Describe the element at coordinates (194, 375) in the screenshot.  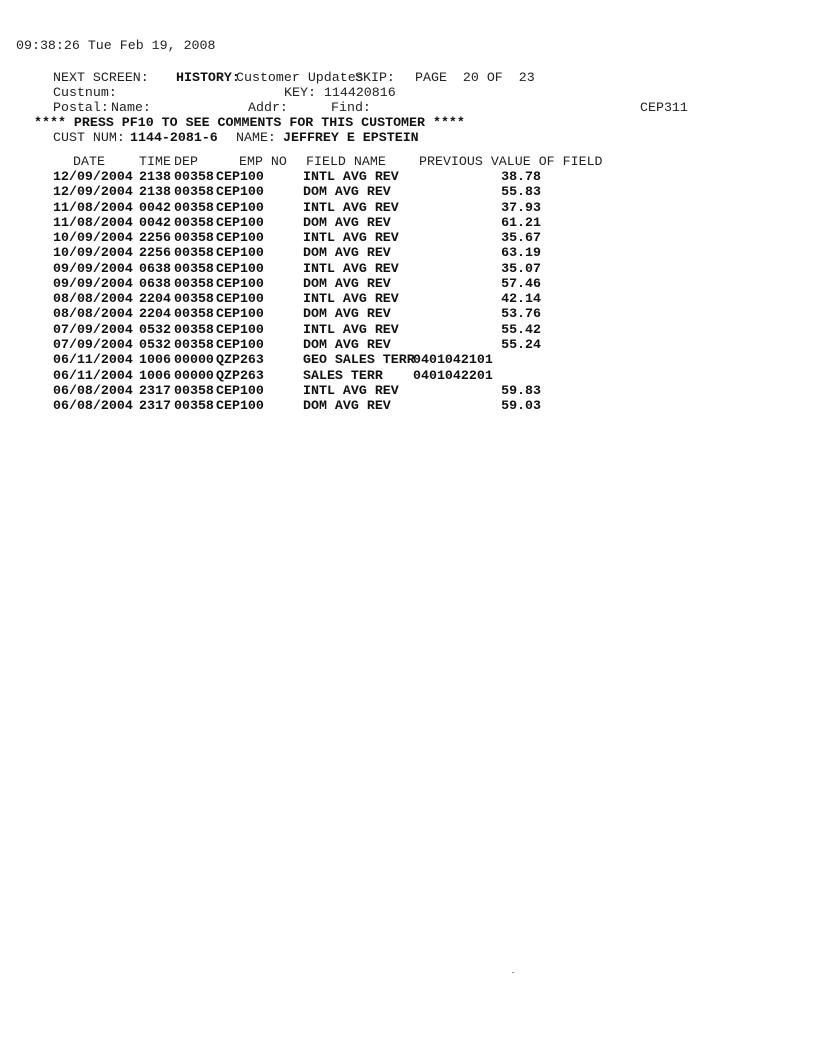
I see `row-dep: 00000` at that location.